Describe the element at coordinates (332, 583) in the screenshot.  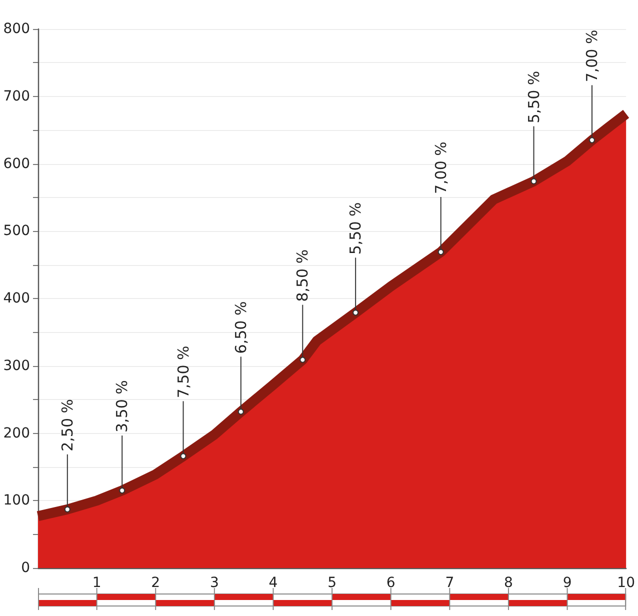
I see `x-tick-label: 5` at that location.